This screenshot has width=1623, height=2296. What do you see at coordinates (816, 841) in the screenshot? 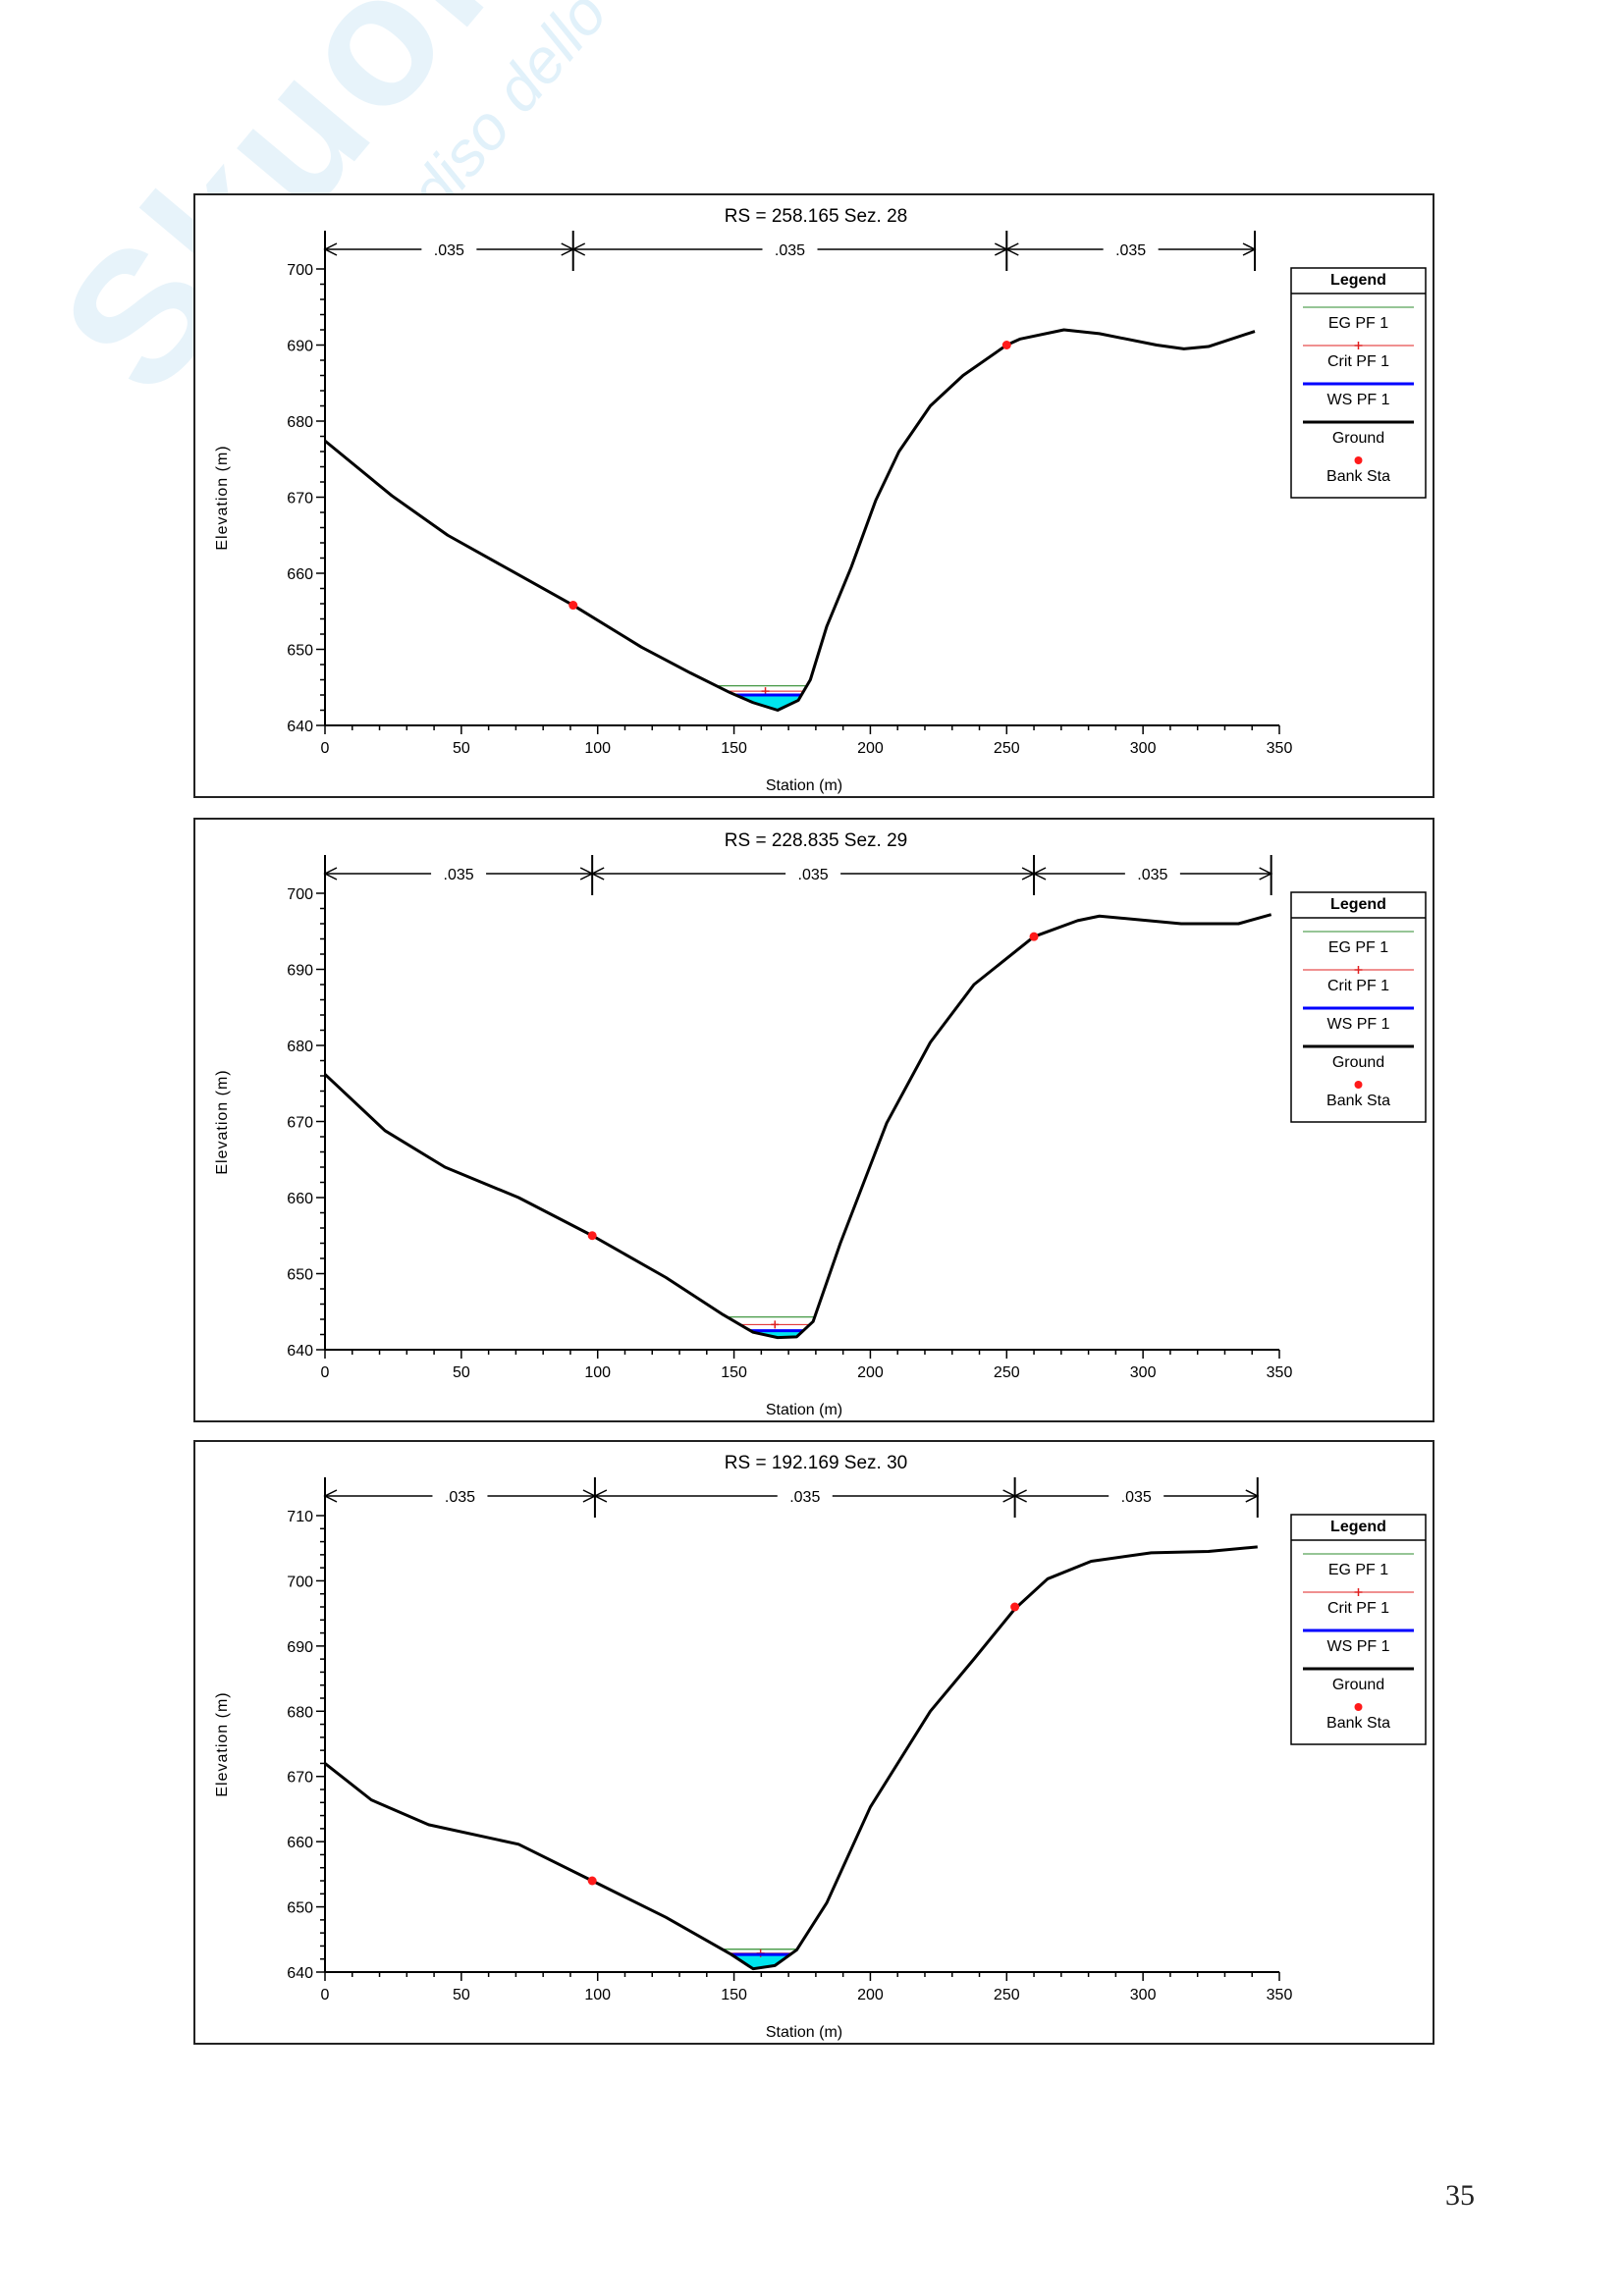
I see `chart-title: RS = 228.835 Sez. 29` at bounding box center [816, 841].